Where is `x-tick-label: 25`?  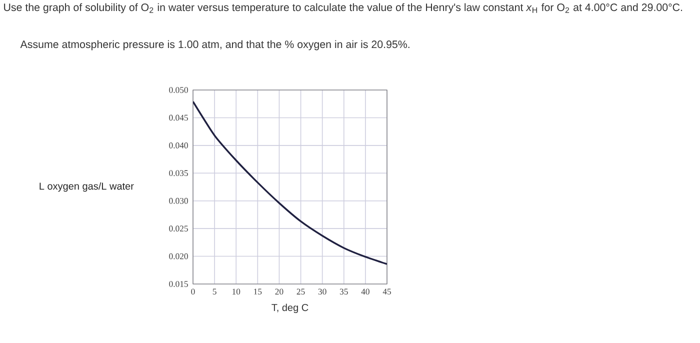
x-tick-label: 25 is located at coordinates (300, 291).